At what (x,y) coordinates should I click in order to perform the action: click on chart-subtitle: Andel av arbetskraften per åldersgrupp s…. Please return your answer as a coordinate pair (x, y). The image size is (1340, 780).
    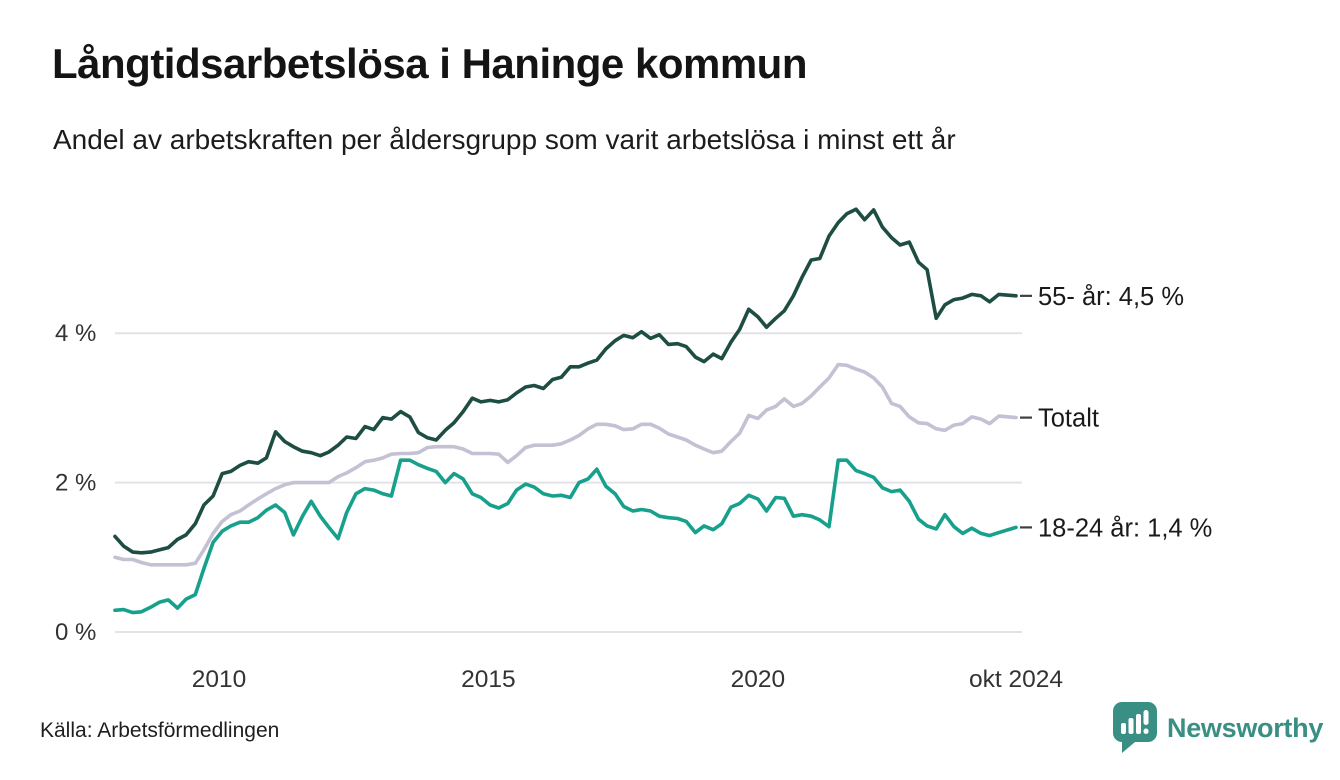
    Looking at the image, I should click on (504, 139).